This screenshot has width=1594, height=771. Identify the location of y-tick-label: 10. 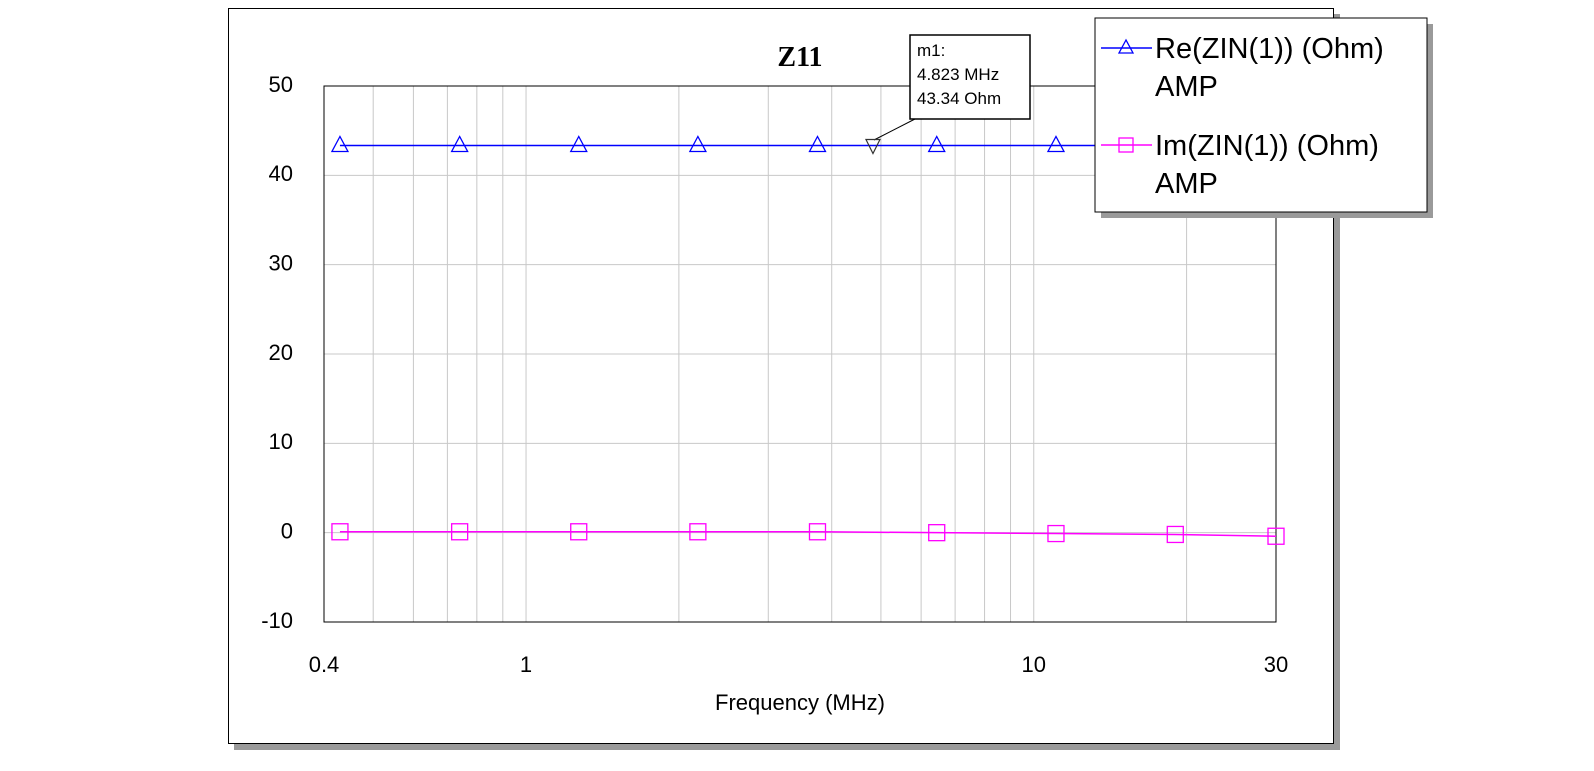
(281, 441).